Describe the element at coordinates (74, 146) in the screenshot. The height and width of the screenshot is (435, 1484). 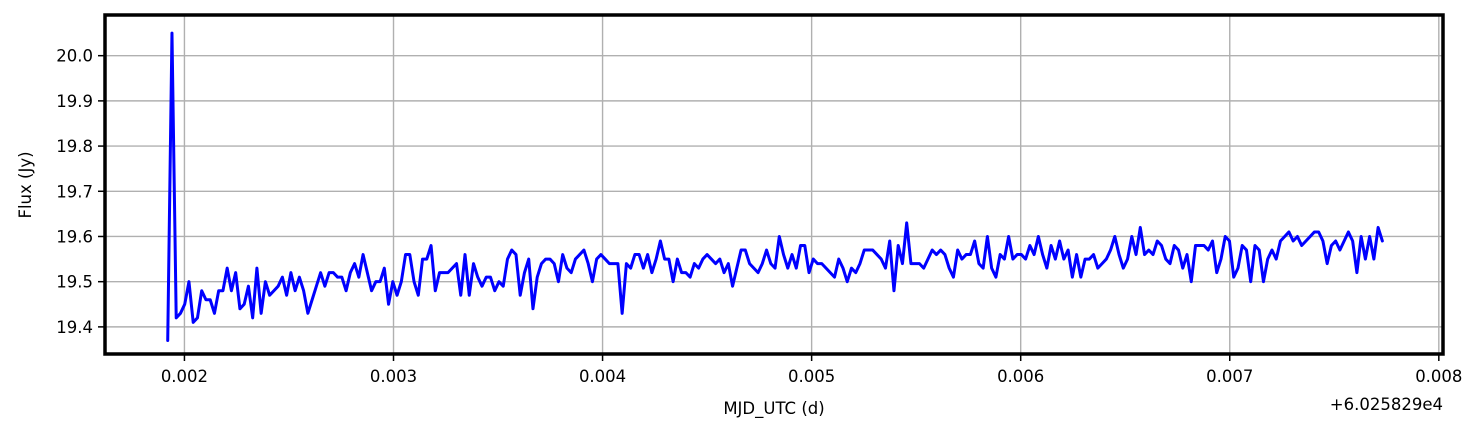
I see `y-tick-label: 19.8` at that location.